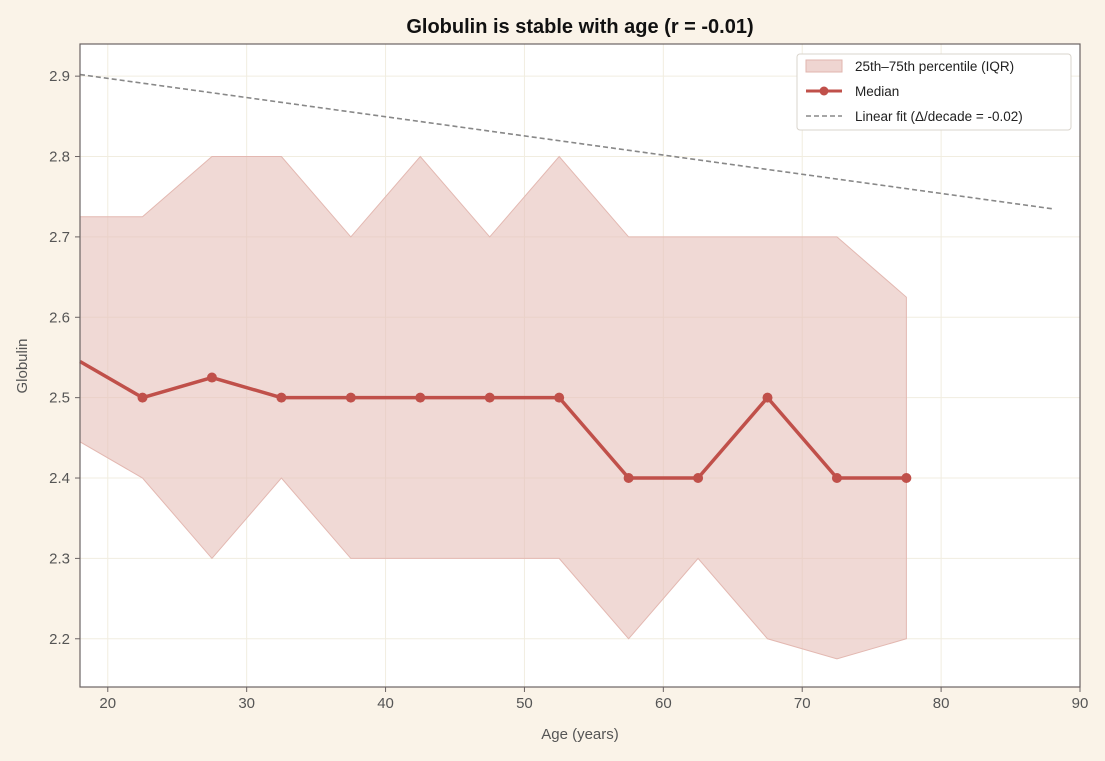 This screenshot has height=761, width=1105. What do you see at coordinates (663, 703) in the screenshot?
I see `x-tick-label: 60` at bounding box center [663, 703].